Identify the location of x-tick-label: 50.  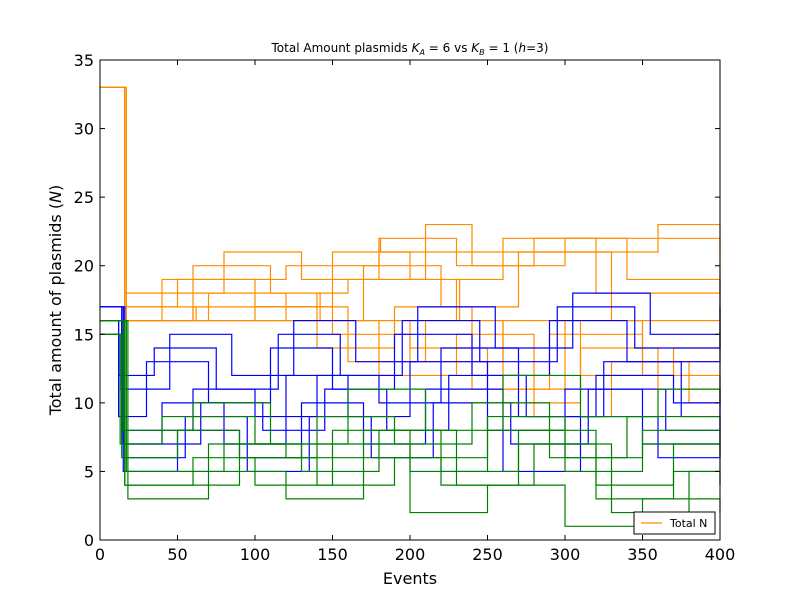
(177, 554).